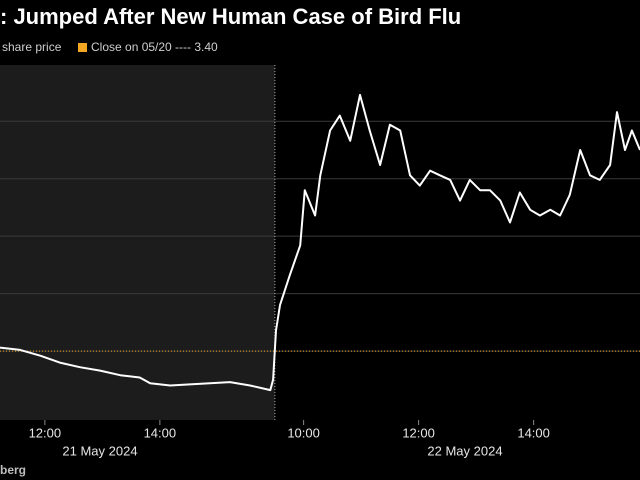 This screenshot has height=480, width=640. I want to click on x-tick-label: 10:00, so click(303, 432).